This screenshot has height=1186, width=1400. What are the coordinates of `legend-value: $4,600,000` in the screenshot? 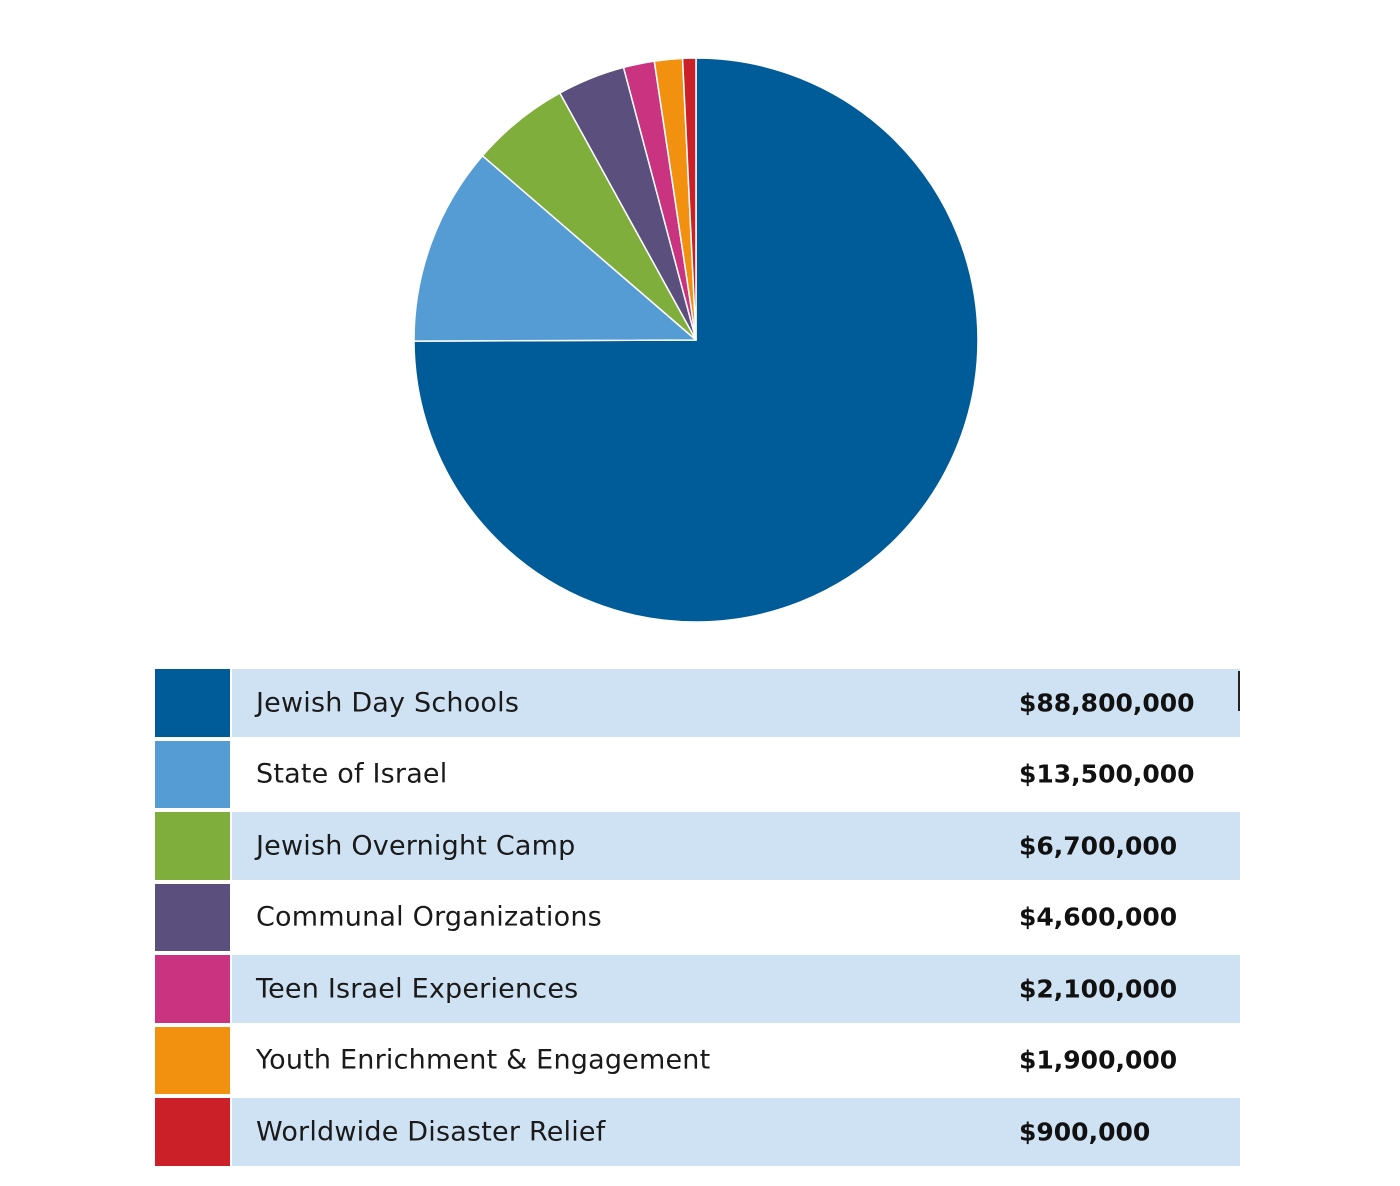 It's located at (1098, 917).